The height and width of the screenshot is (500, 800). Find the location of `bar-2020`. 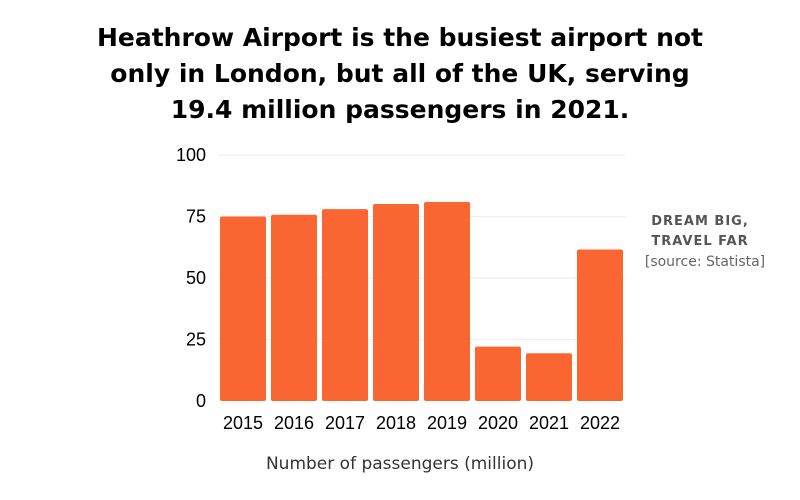

bar-2020 is located at coordinates (498, 373).